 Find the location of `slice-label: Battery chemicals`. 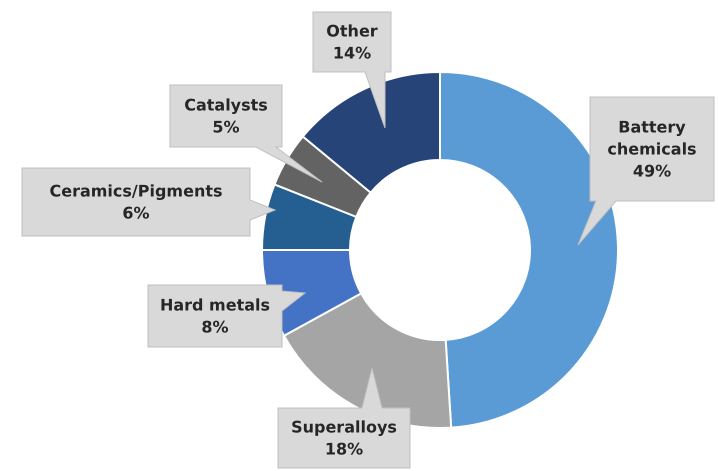

slice-label: Battery chemicals is located at coordinates (652, 138).